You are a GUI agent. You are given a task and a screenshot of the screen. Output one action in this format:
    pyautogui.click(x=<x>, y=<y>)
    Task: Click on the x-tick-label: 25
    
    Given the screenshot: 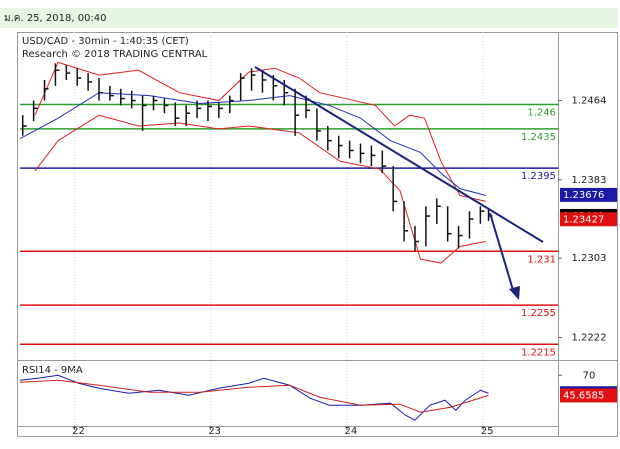 What is the action you would take?
    pyautogui.click(x=487, y=431)
    